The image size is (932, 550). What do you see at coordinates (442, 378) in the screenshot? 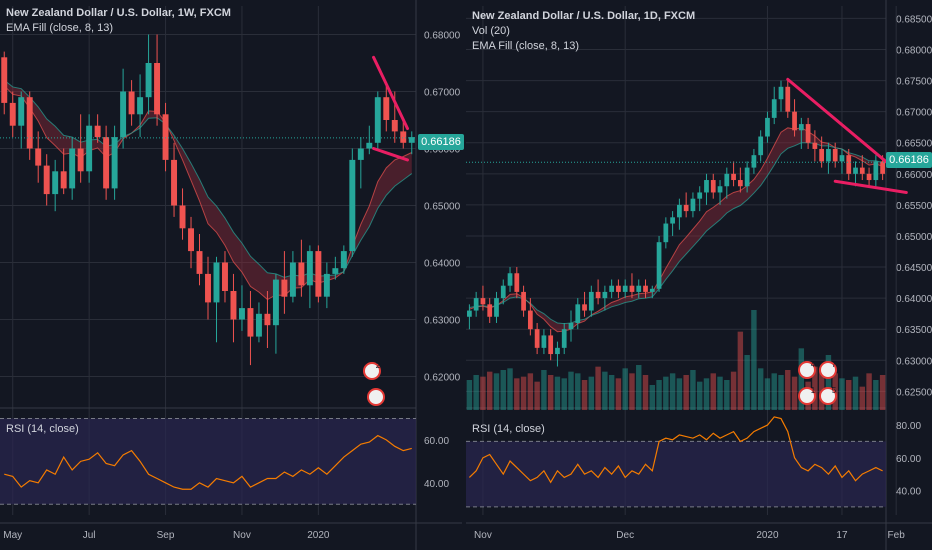
I see `price-tick-label: 0.62000` at bounding box center [442, 378].